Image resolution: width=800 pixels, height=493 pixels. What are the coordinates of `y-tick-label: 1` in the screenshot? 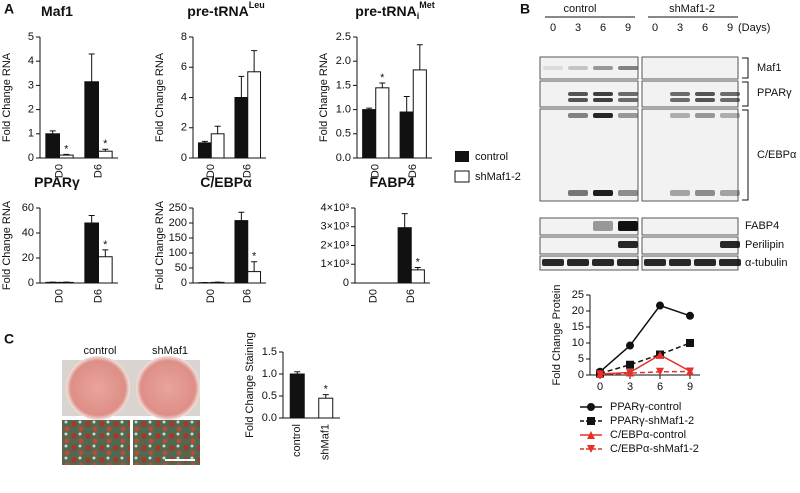 It's located at (31, 134).